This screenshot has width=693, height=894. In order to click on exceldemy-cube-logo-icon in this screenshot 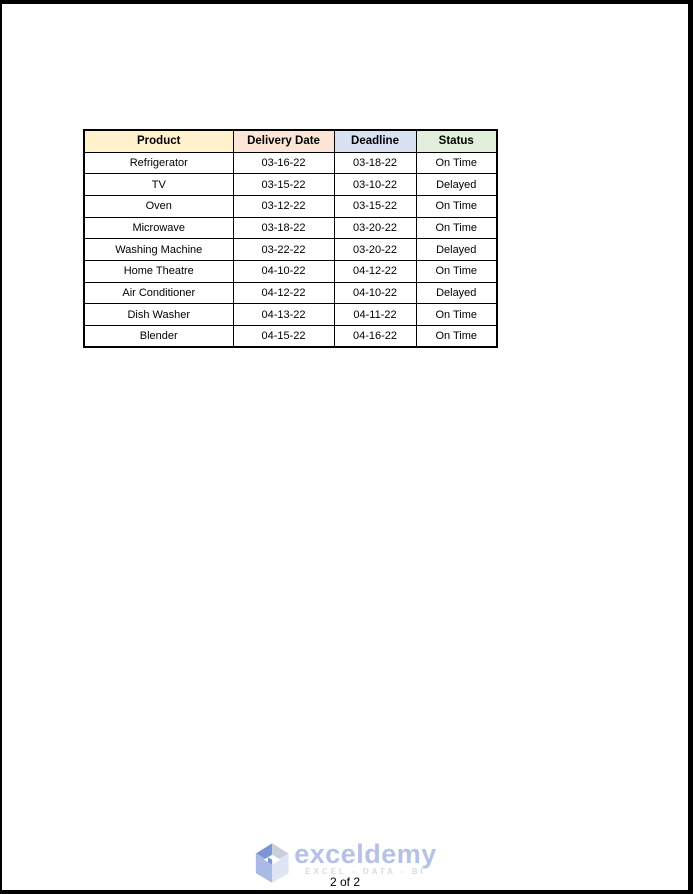, I will do `click(272, 863)`.